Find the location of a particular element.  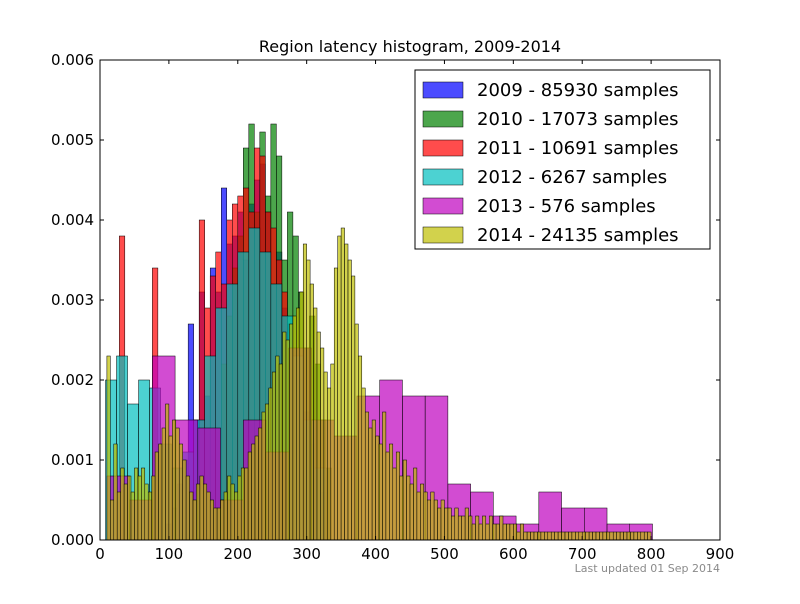

x-tick-label: 200 is located at coordinates (237, 554).